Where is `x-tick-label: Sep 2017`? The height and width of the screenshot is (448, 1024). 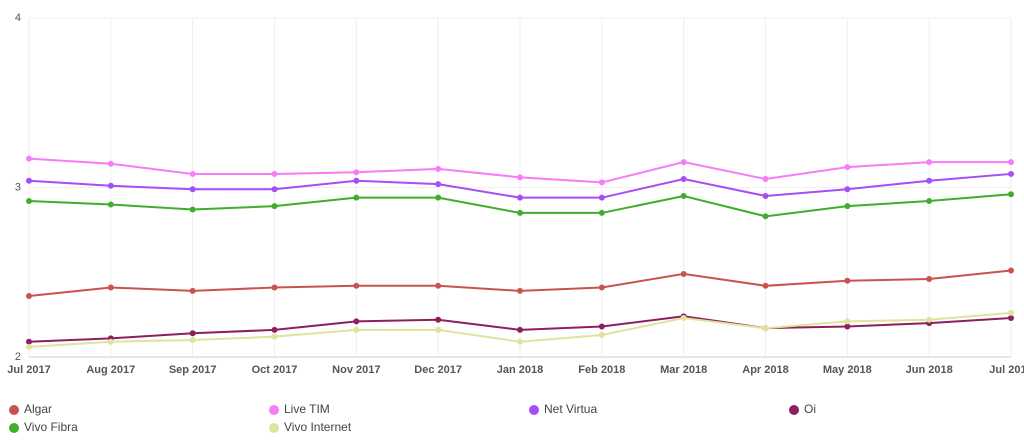
x-tick-label: Sep 2017 is located at coordinates (193, 370).